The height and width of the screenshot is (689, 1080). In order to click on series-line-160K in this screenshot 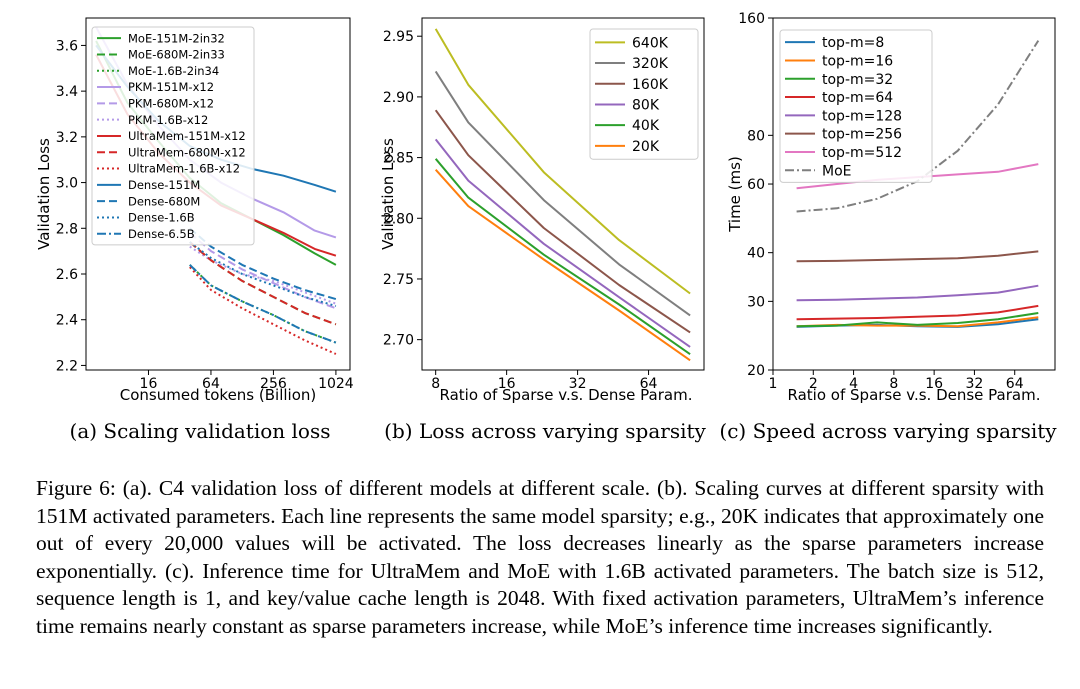, I will do `click(562, 221)`.